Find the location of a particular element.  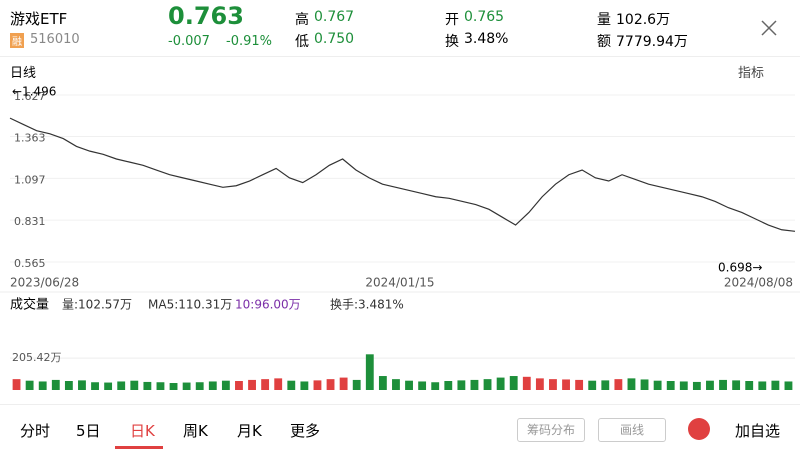

amount: 7779.94万 is located at coordinates (652, 42).